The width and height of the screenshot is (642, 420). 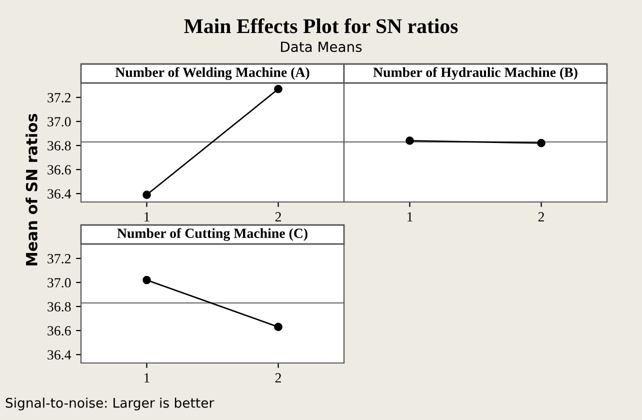 I want to click on text: Data Means, so click(x=321, y=47).